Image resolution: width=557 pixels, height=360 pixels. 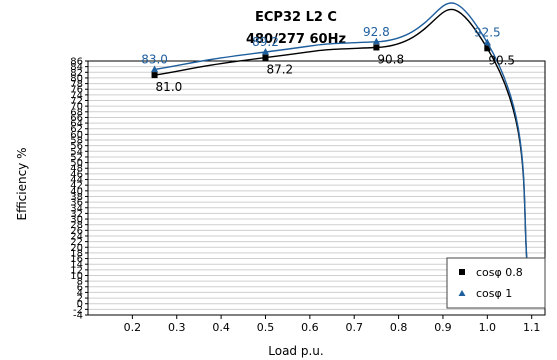 I want to click on legend: cosφ 0.8 cosφ 1, so click(x=496, y=283).